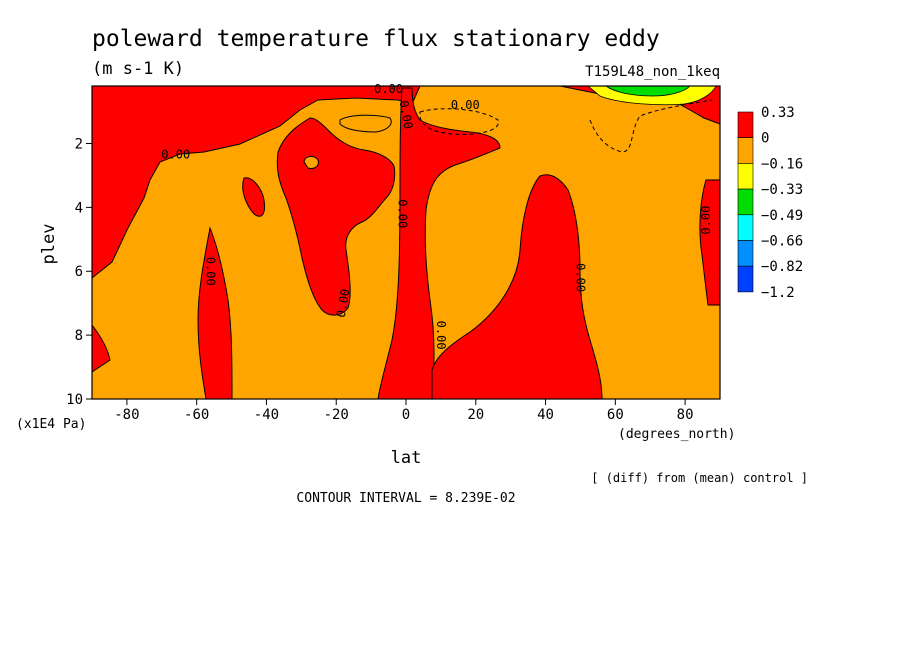 The image size is (904, 654). What do you see at coordinates (49, 244) in the screenshot?
I see `y-axis-label: plev` at bounding box center [49, 244].